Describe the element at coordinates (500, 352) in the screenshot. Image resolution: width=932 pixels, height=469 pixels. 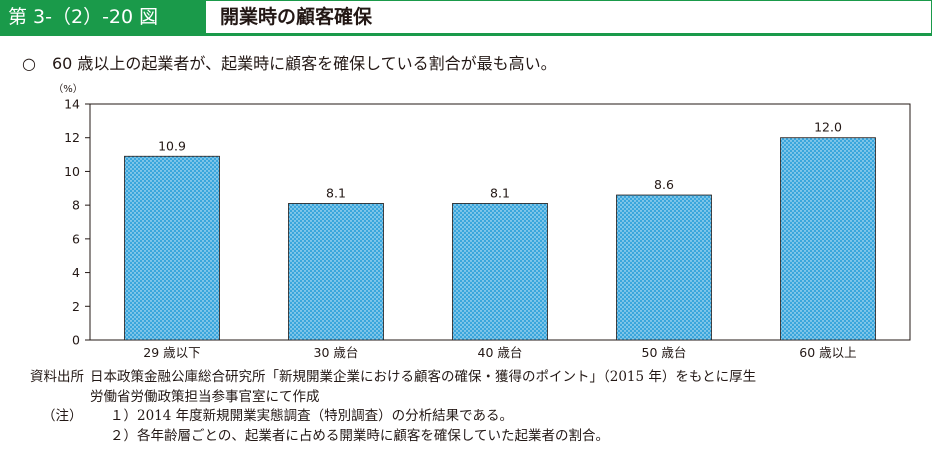
I see `x-tick-label: 40 歳台` at that location.